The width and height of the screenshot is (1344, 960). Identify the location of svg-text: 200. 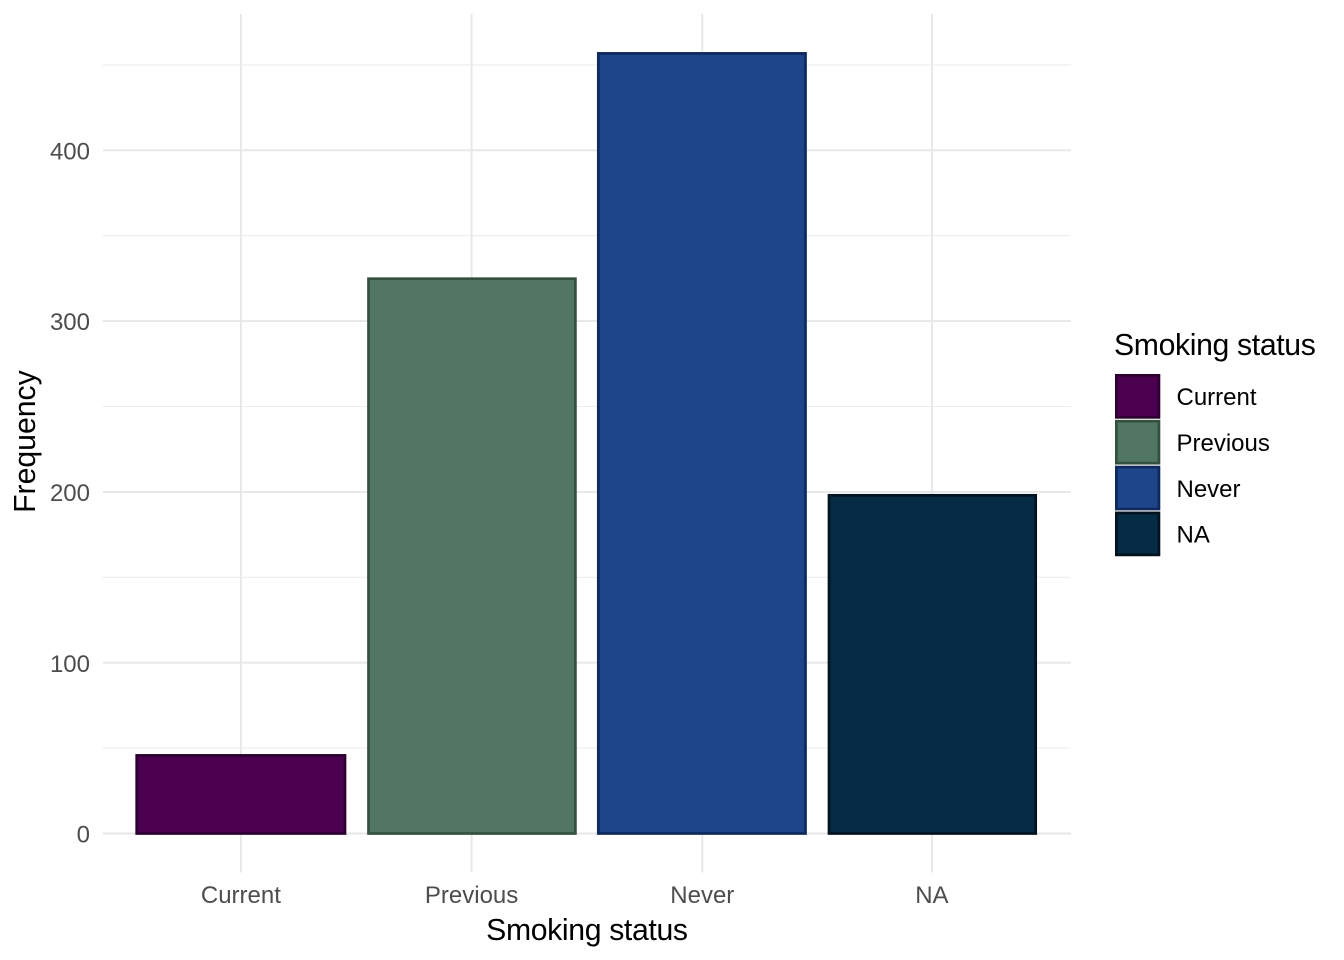
(70, 493).